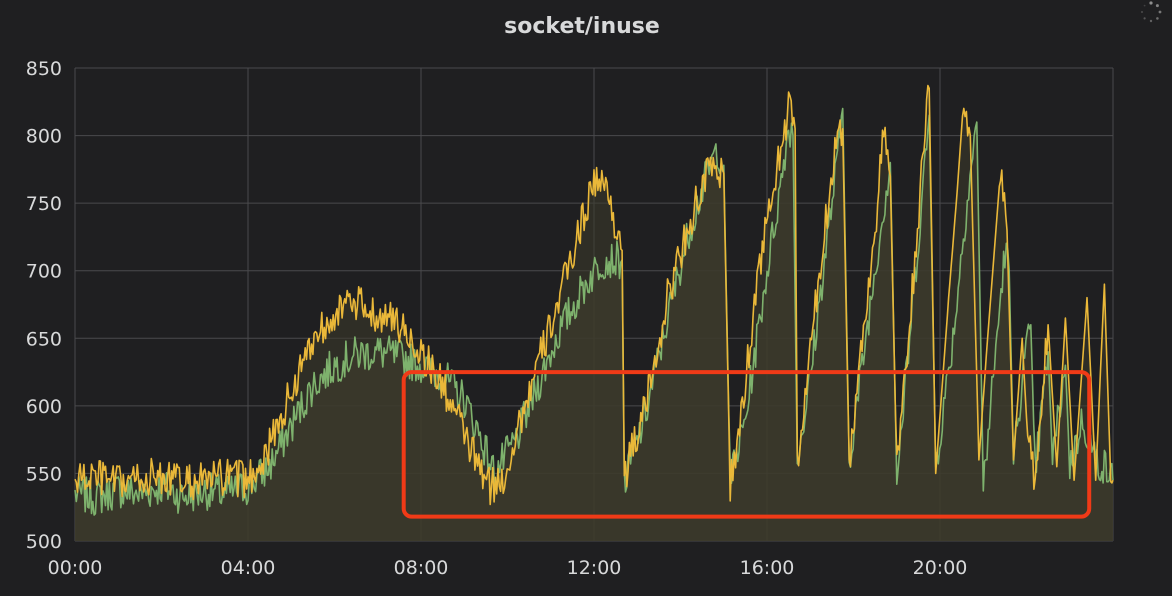 This screenshot has height=596, width=1172. What do you see at coordinates (44, 137) in the screenshot?
I see `y-tick-label: 800` at bounding box center [44, 137].